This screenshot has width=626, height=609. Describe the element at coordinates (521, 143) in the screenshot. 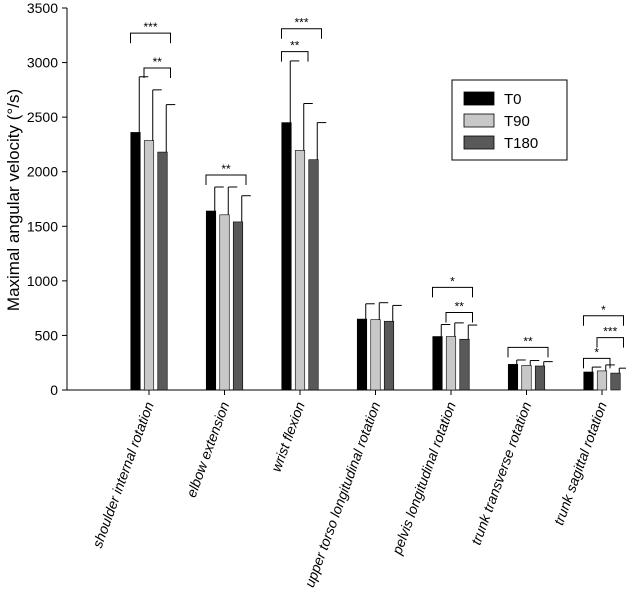

I see `legend-label: T180` at that location.